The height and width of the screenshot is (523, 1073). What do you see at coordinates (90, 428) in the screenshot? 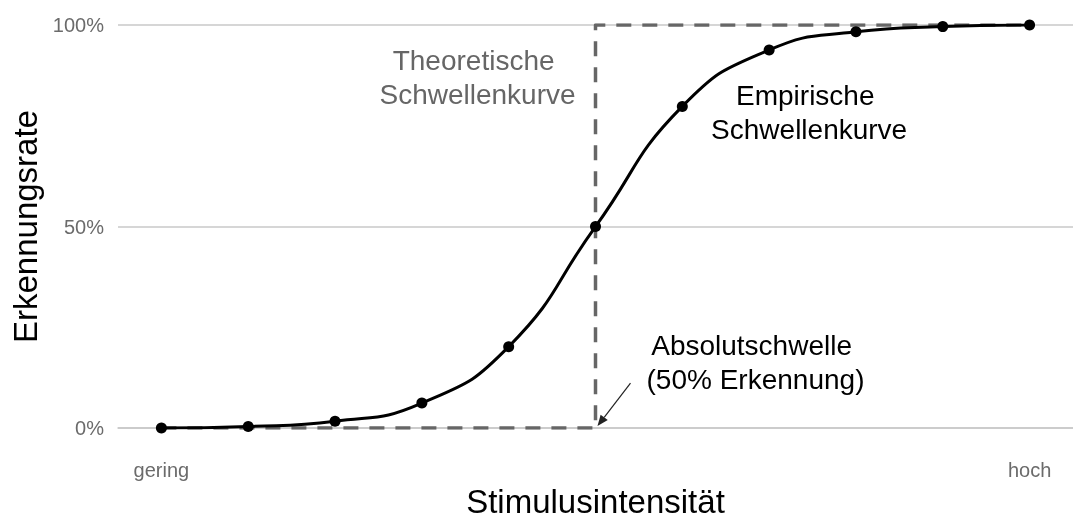
I see `y-tick-label: 0%` at bounding box center [90, 428].